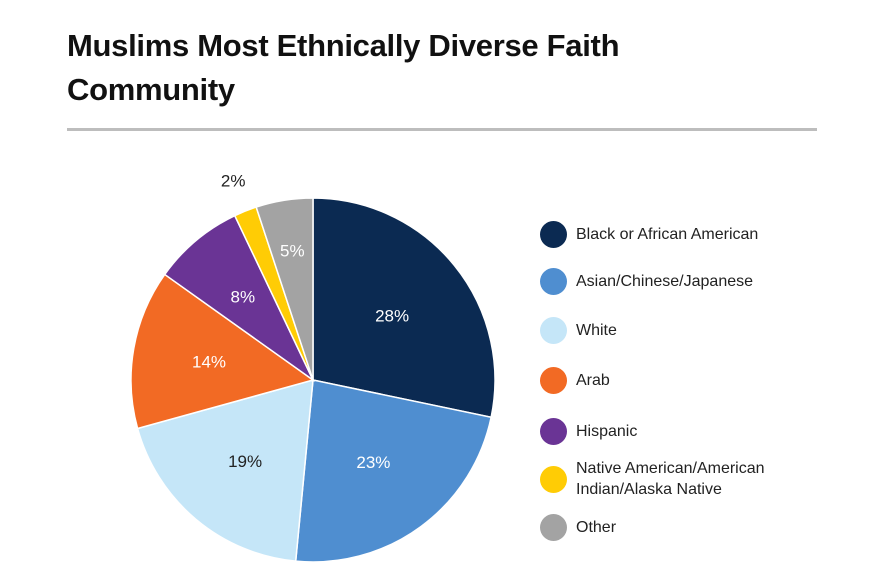 The height and width of the screenshot is (579, 888). I want to click on legend-item-asian-chinese-japanese: Asian/Chinese/Japanese, so click(646, 281).